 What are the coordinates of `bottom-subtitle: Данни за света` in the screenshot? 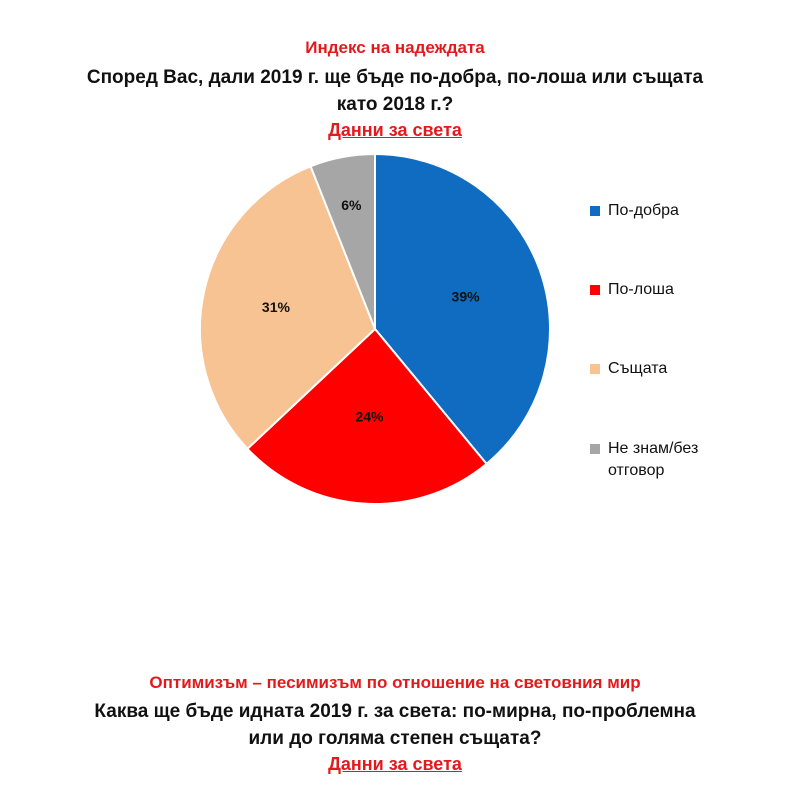 It's located at (395, 764).